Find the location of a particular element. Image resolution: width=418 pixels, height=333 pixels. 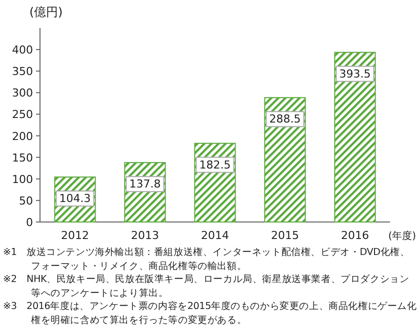

y-tick-label: 400 is located at coordinates (22, 50).